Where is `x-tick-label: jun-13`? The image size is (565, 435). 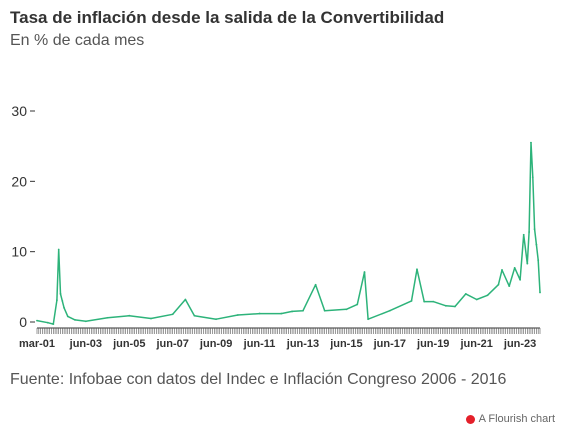
x-tick-label: jun-13 is located at coordinates (302, 344).